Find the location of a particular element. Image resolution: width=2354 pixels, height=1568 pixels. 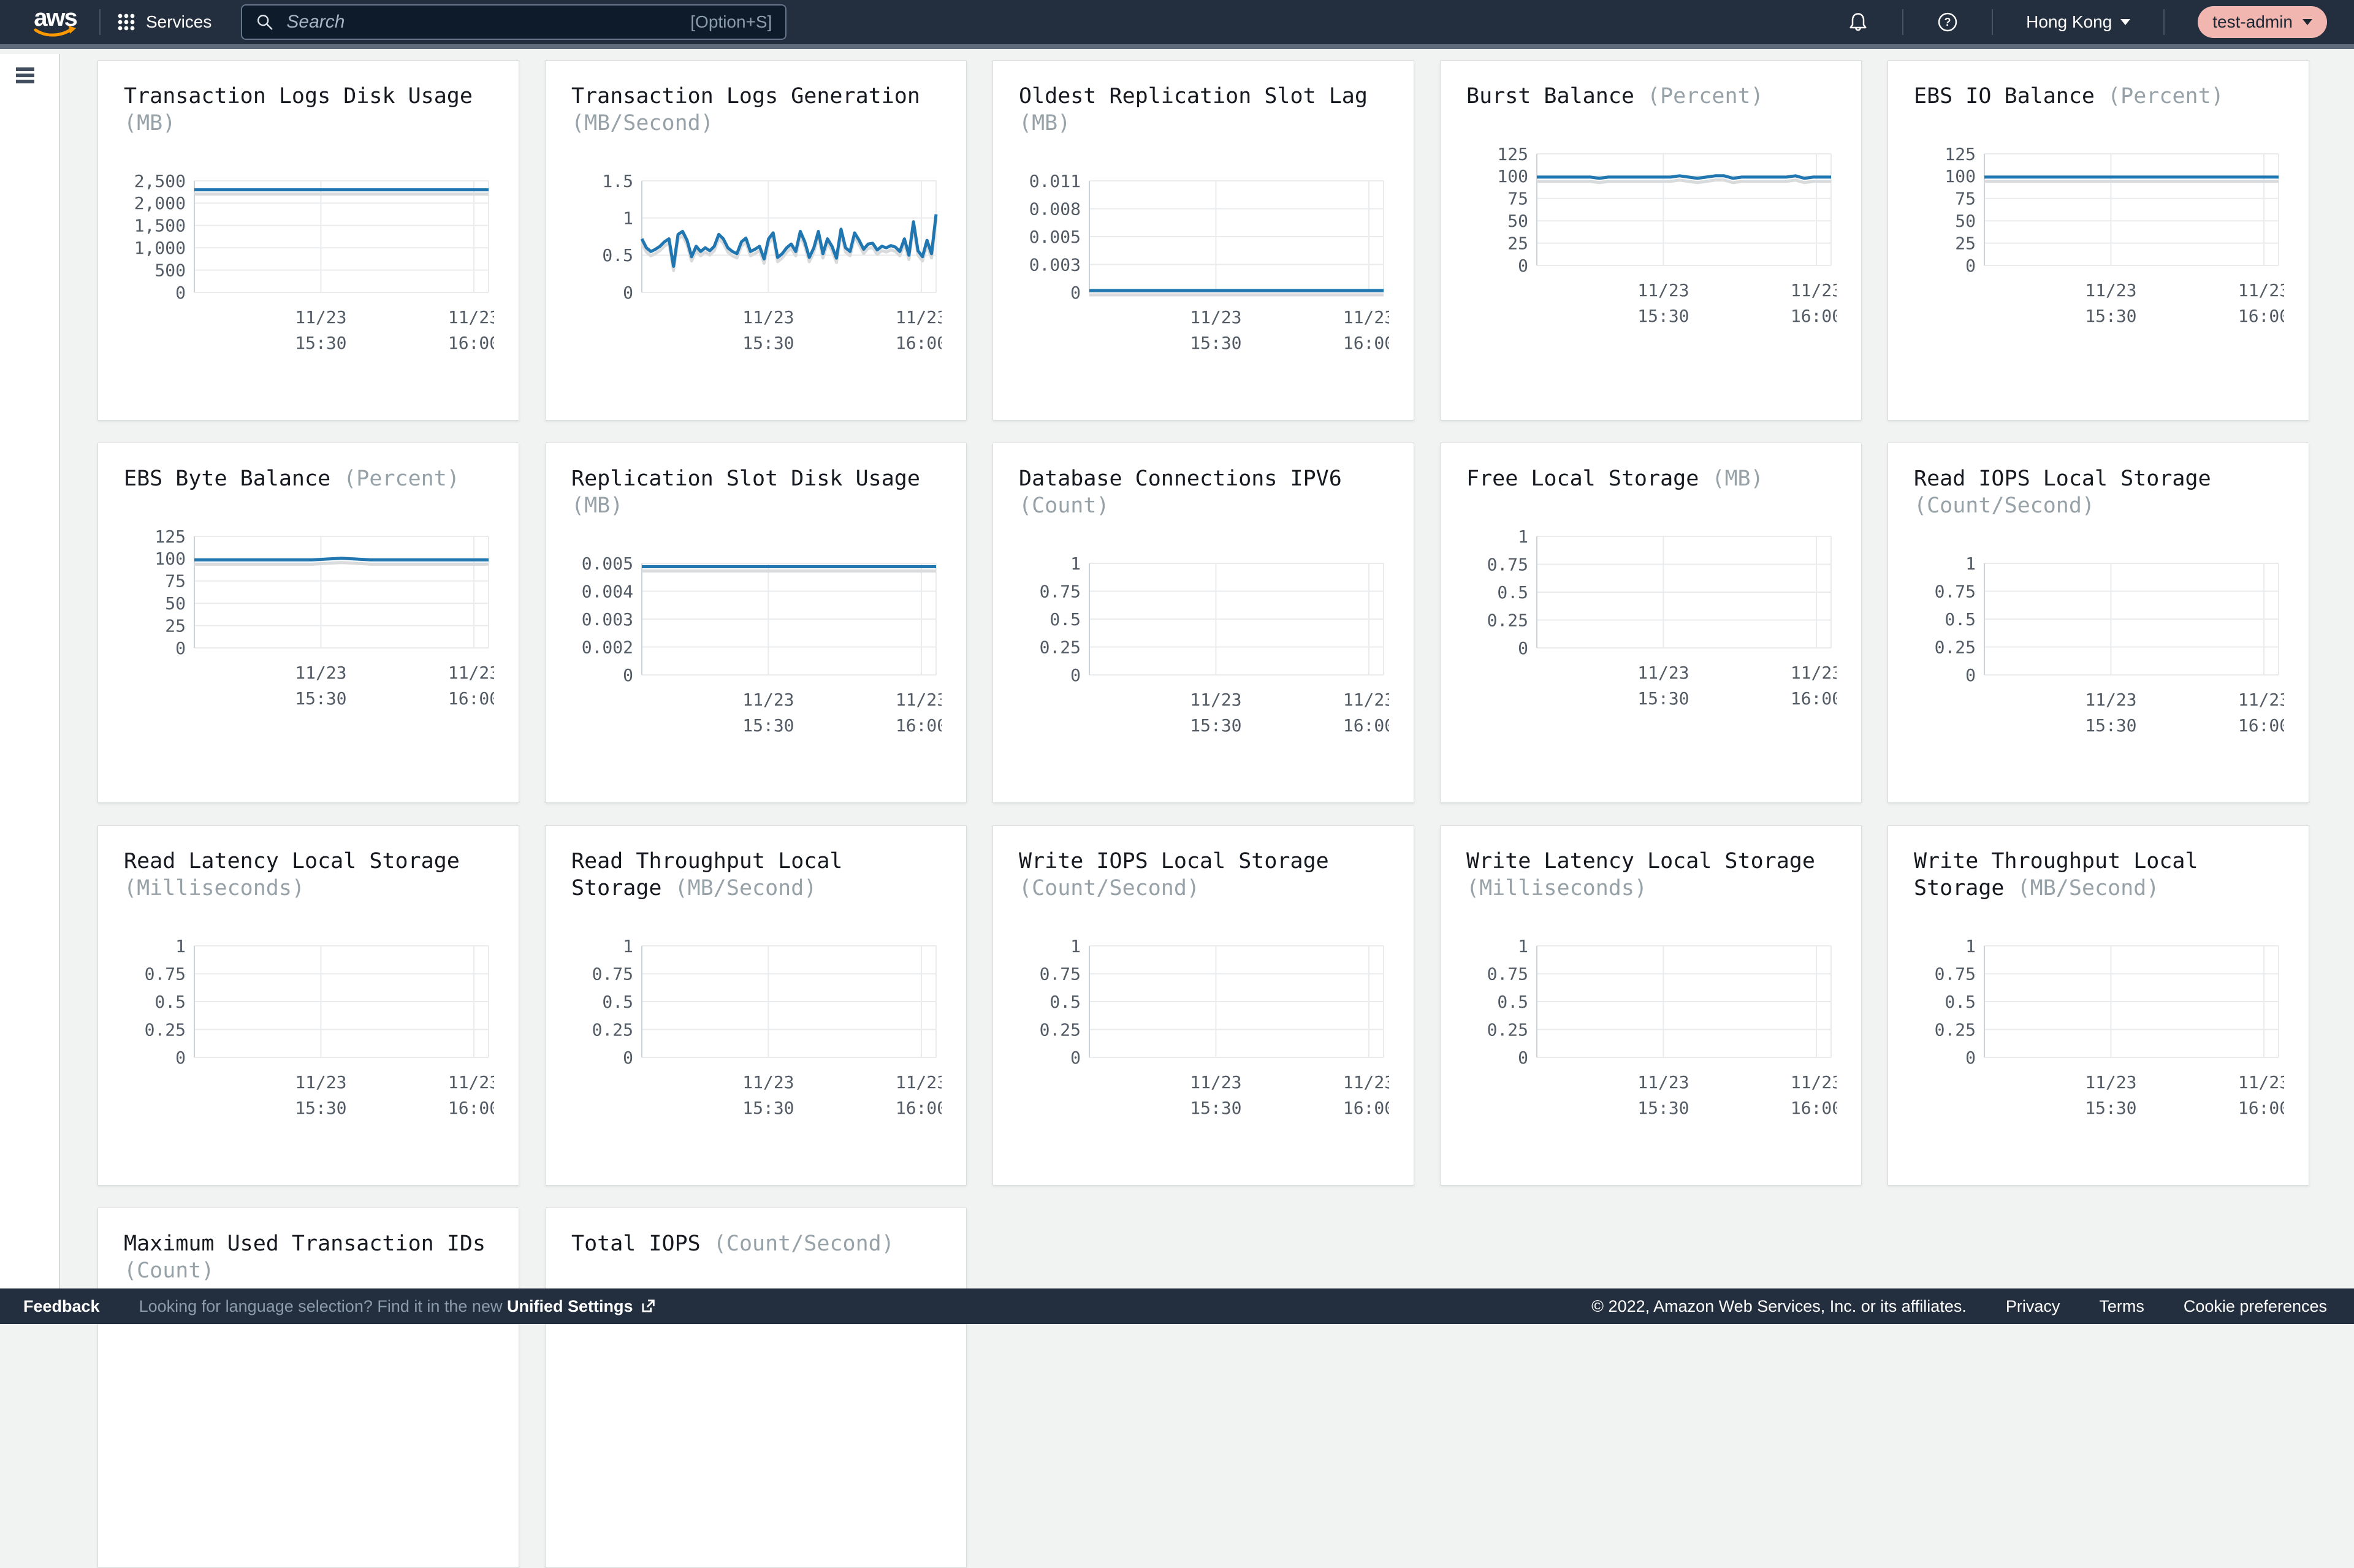

y-axis-tick-label: 50 is located at coordinates (1517, 221).